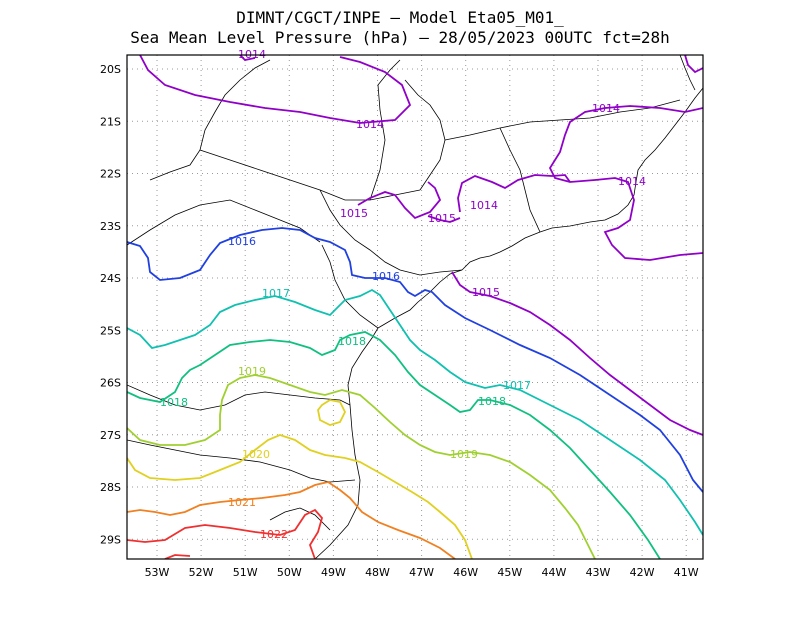 The image size is (800, 618). What do you see at coordinates (110, 121) in the screenshot?
I see `lat-tick-label: 21S` at bounding box center [110, 121].